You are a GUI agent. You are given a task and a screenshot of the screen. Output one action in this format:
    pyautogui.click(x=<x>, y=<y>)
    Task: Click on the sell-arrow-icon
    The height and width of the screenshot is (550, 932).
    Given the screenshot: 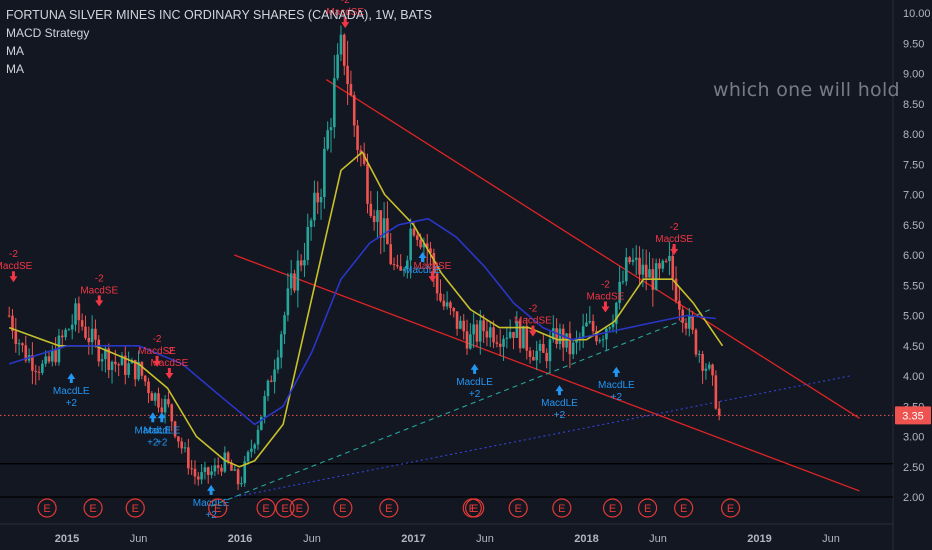 What is the action you would take?
    pyautogui.click(x=532, y=331)
    